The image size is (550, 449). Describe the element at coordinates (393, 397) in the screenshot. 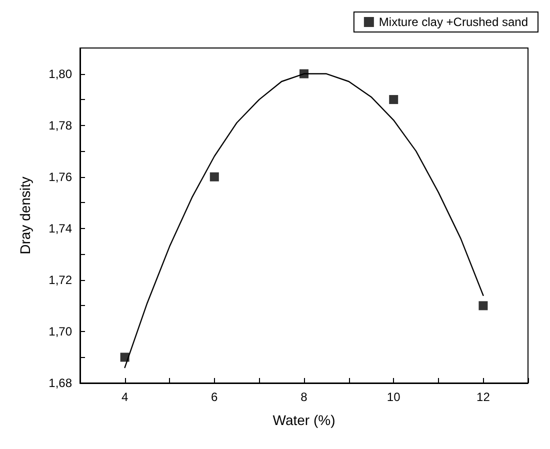

I see `x-tick-label: 10` at that location.